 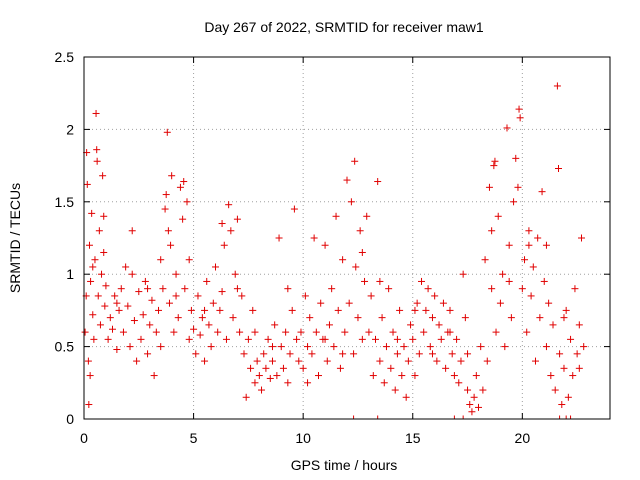 What do you see at coordinates (65, 202) in the screenshot?
I see `y-tick-label: 1.5` at bounding box center [65, 202].